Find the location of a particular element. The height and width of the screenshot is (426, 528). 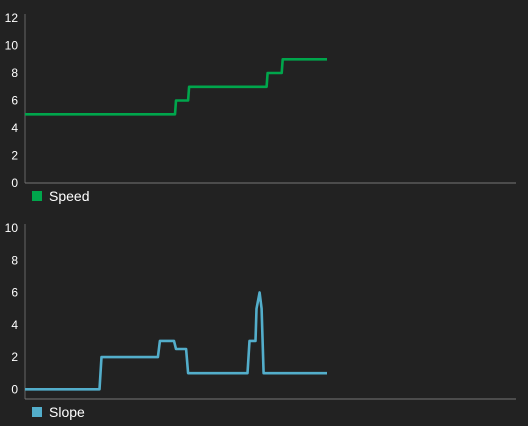

series-line-slope is located at coordinates (176, 341).